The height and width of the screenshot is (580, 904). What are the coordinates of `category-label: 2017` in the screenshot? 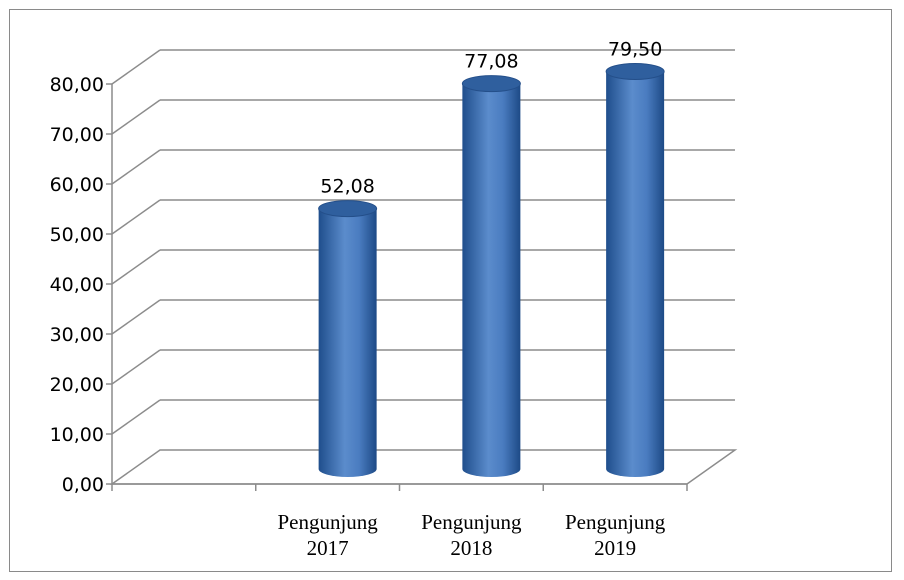 It's located at (328, 548).